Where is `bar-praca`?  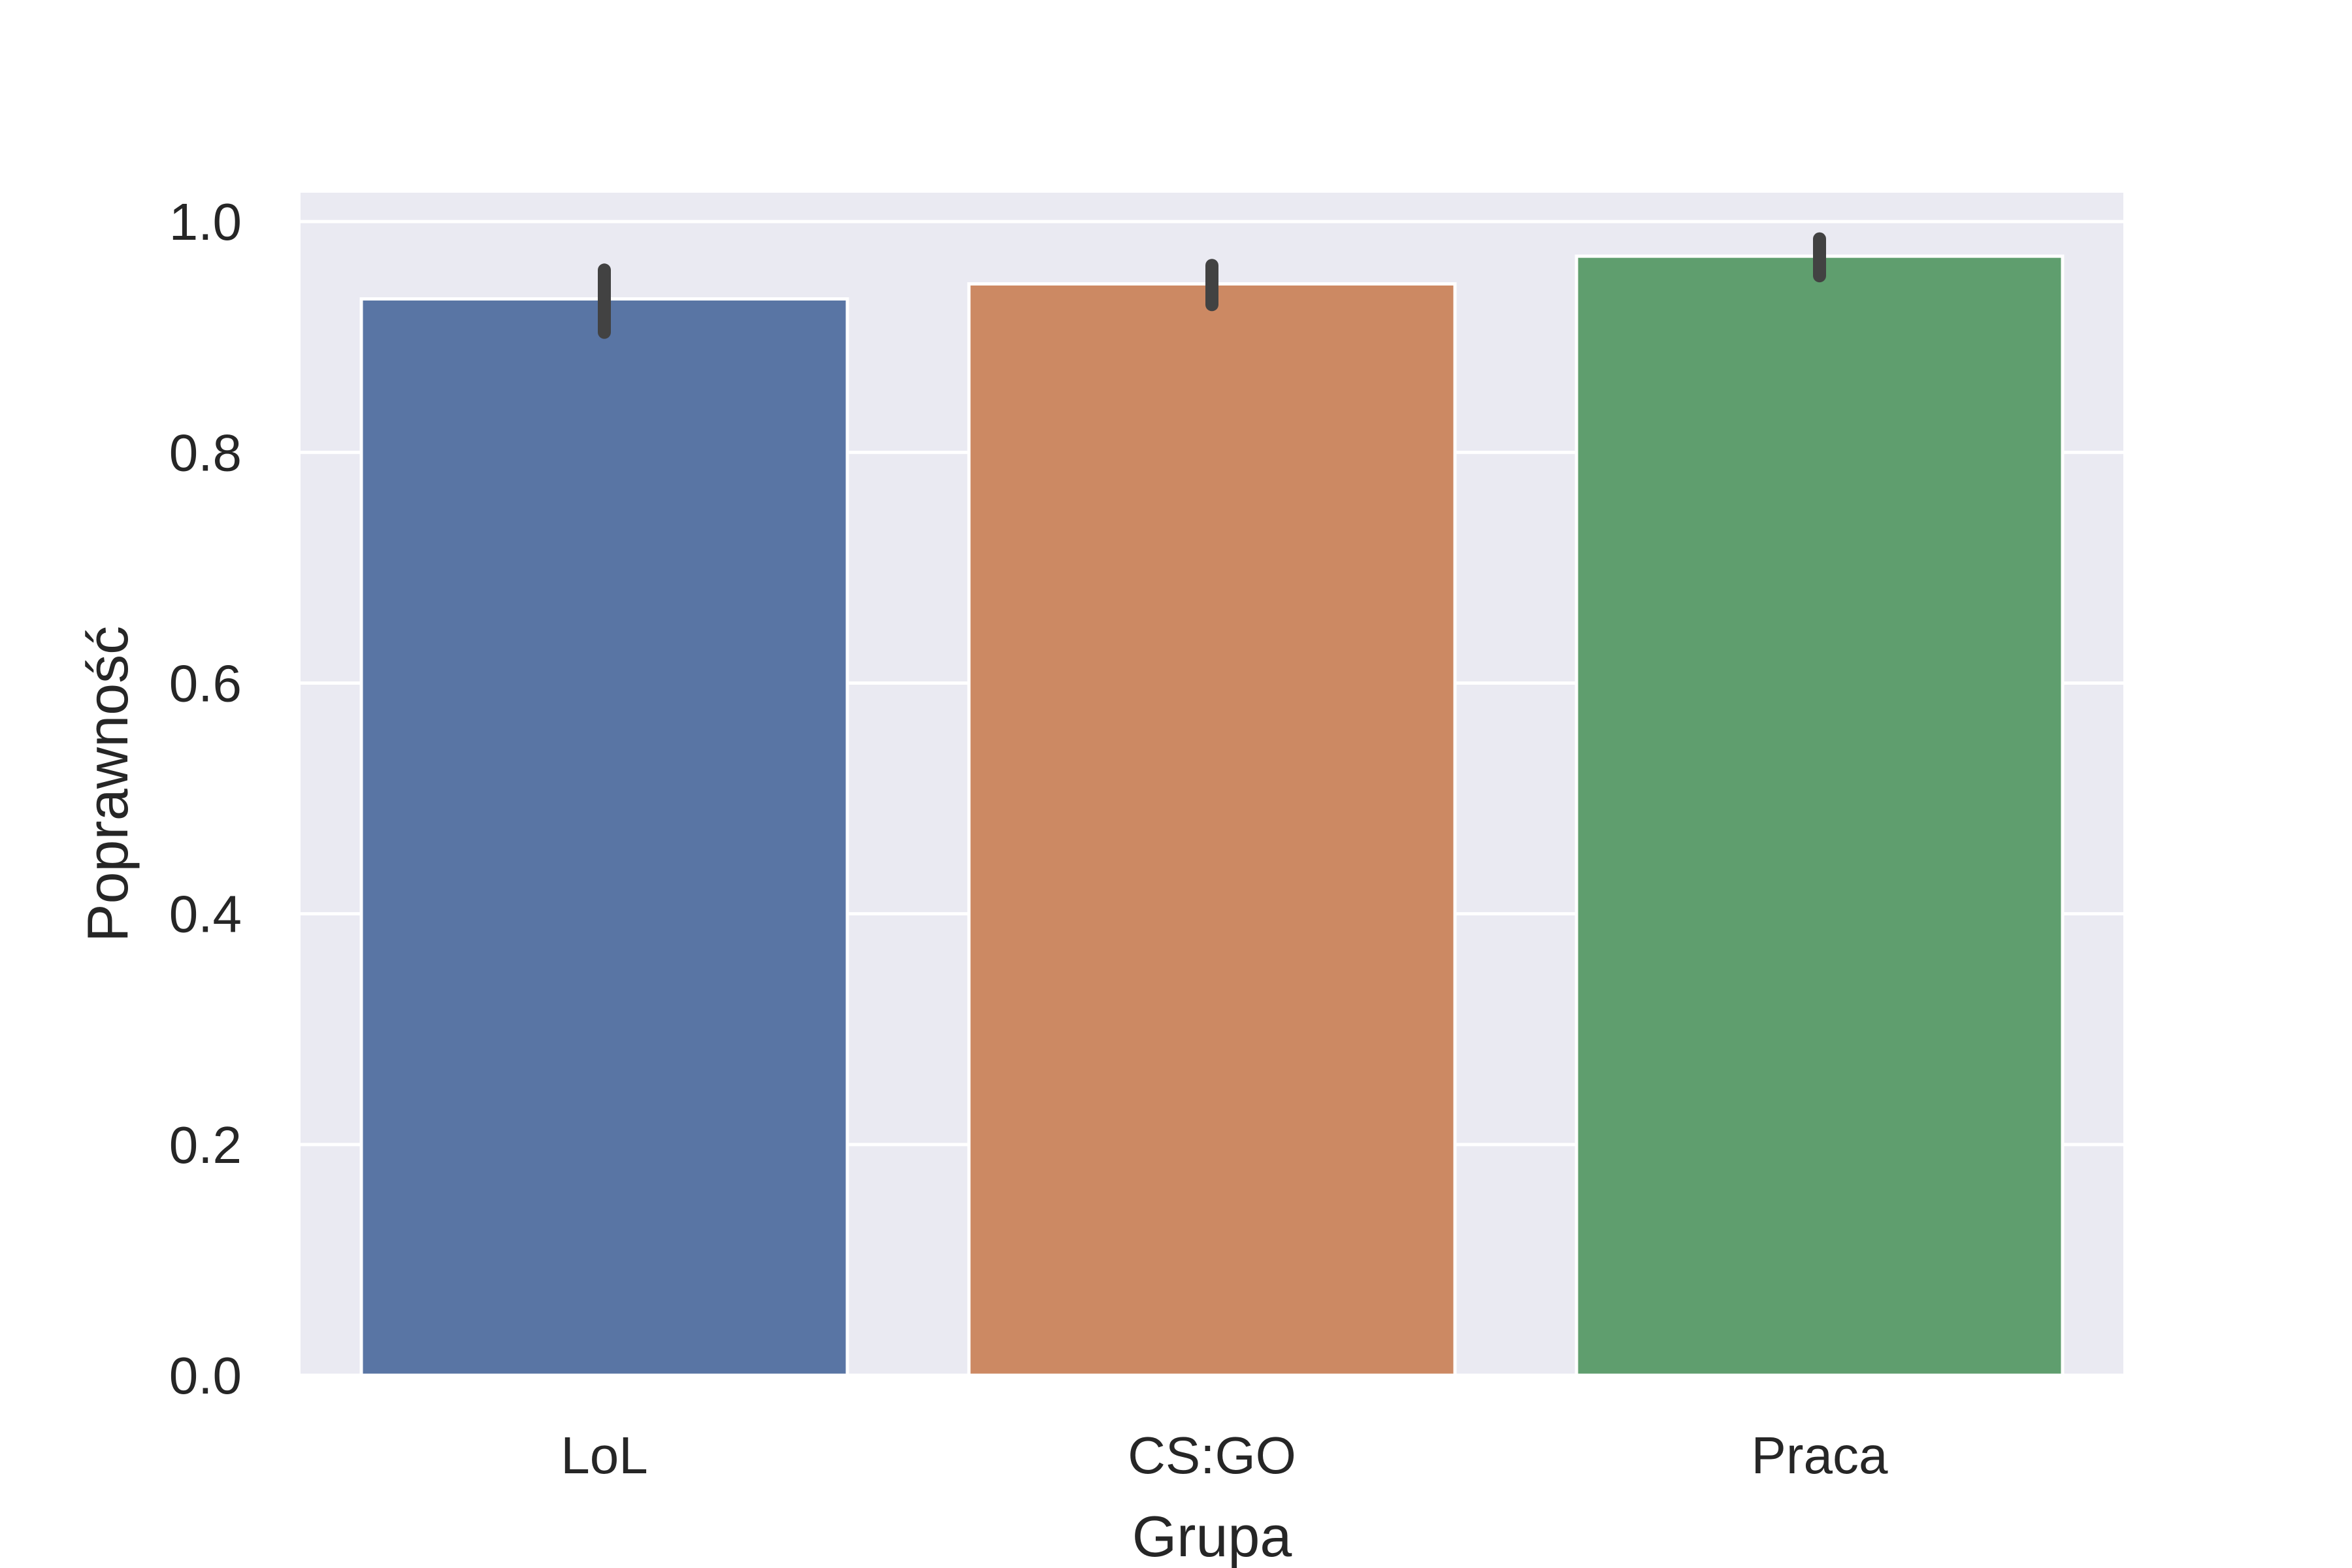 bar-praca is located at coordinates (1820, 815).